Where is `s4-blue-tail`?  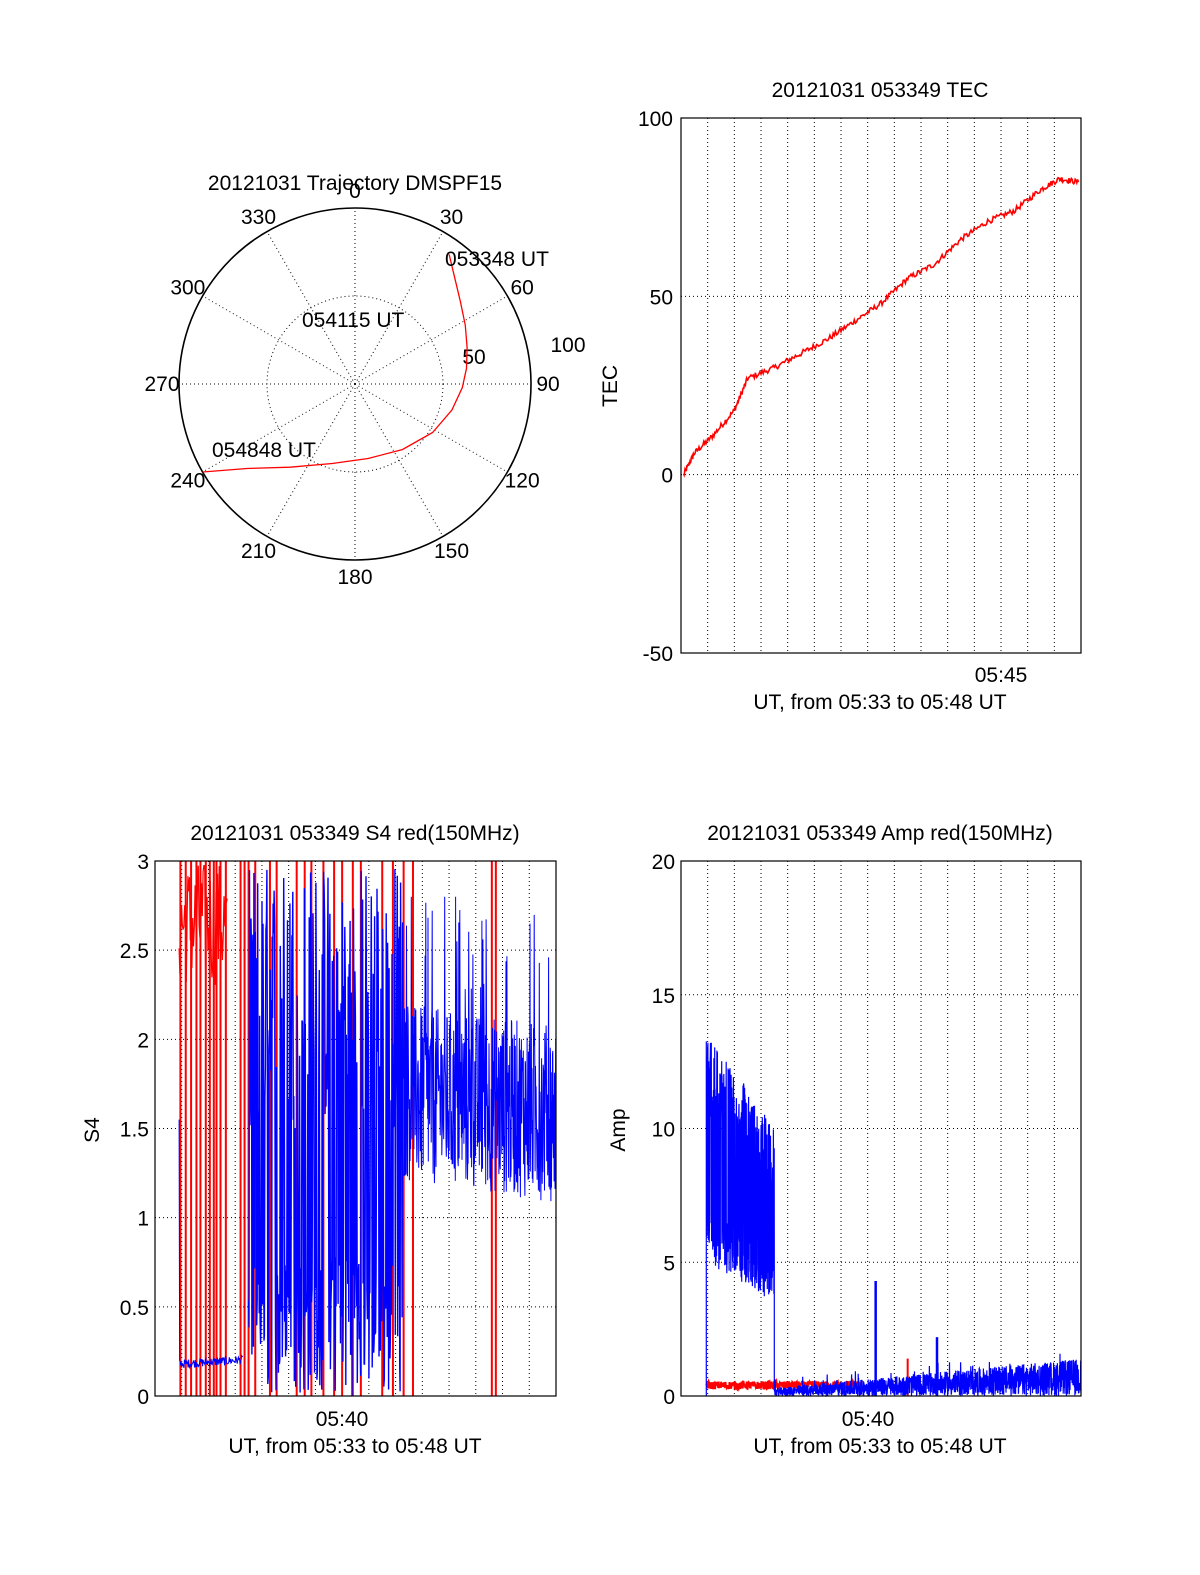 s4-blue-tail is located at coordinates (480, 1049).